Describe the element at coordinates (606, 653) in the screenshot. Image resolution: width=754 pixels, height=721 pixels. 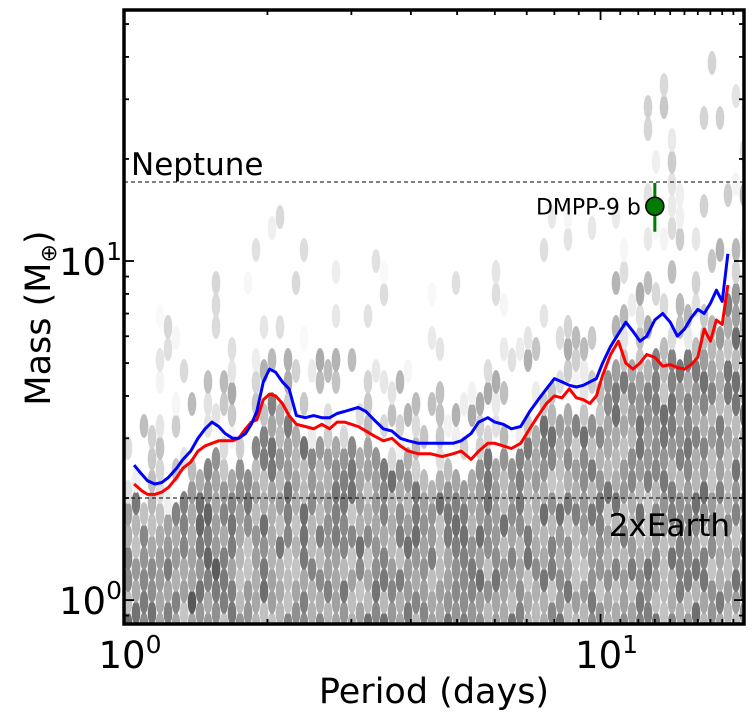
I see `x-tick-label-10: 101` at that location.